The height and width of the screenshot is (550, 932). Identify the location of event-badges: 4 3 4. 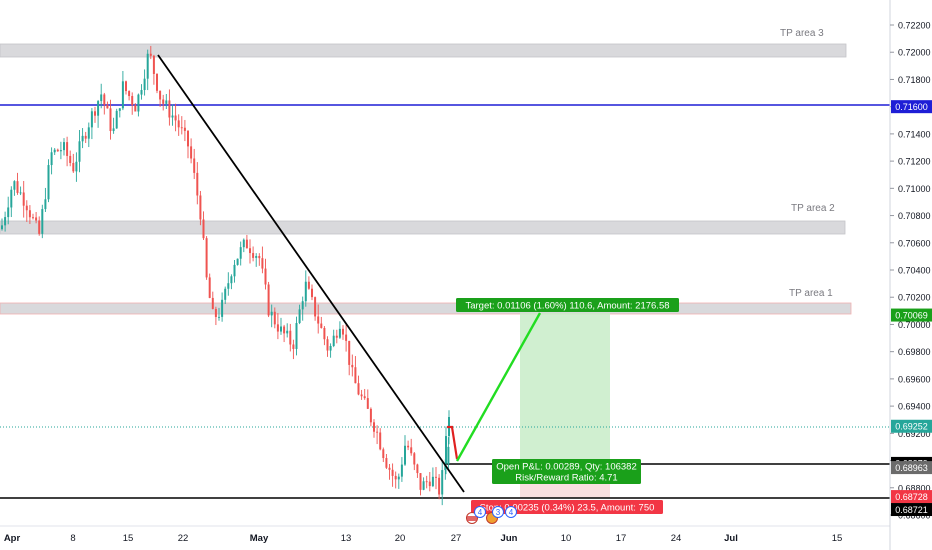
(491, 515).